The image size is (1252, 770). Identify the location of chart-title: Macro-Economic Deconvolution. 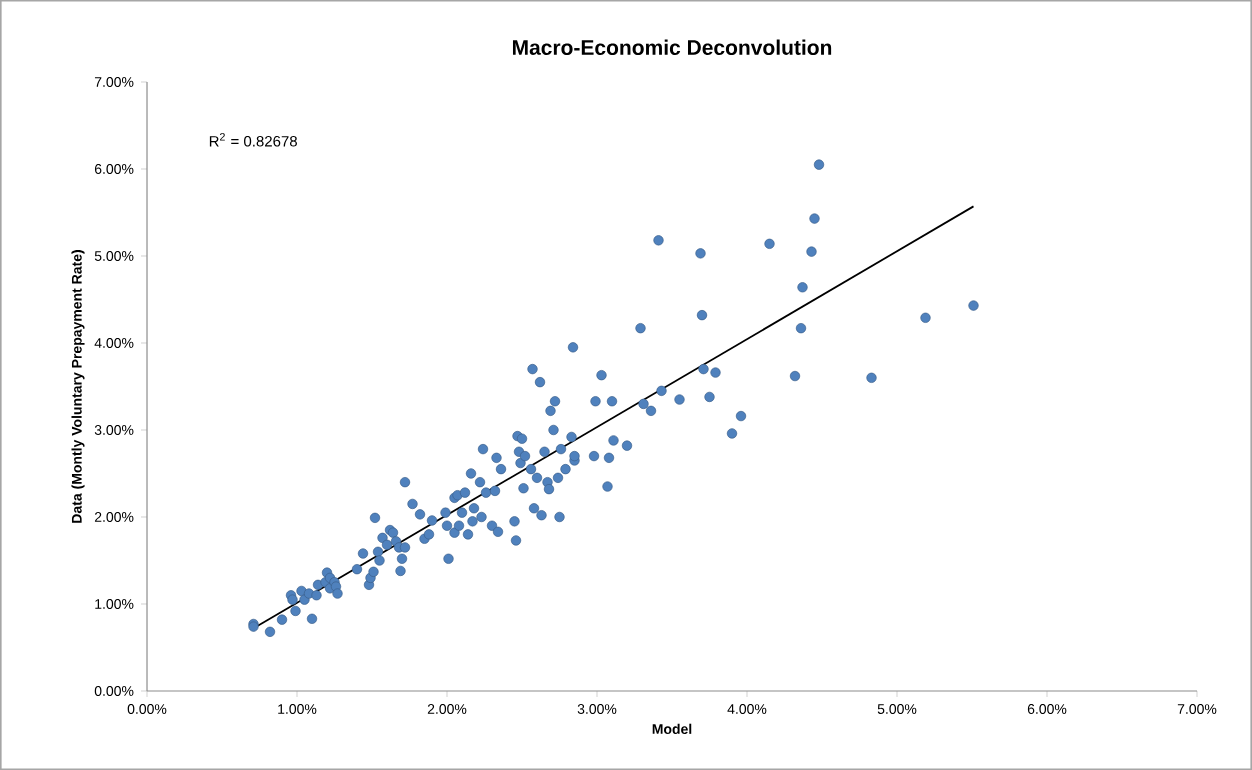
(672, 47).